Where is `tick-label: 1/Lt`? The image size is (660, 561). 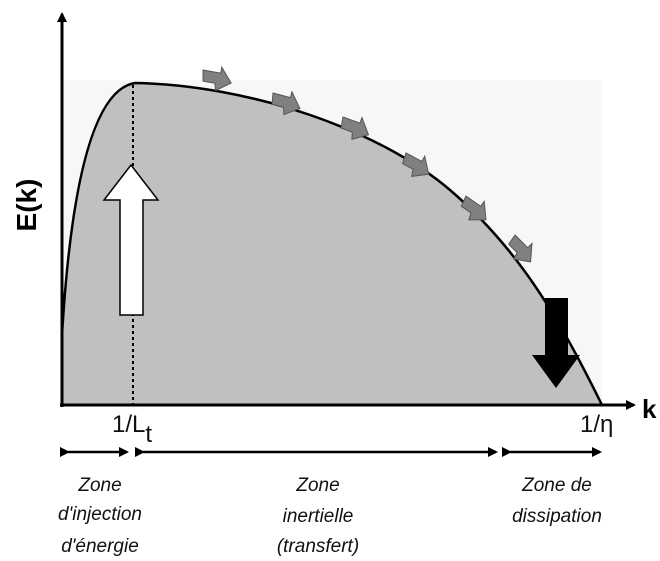
tick-label: 1/Lt is located at coordinates (132, 429).